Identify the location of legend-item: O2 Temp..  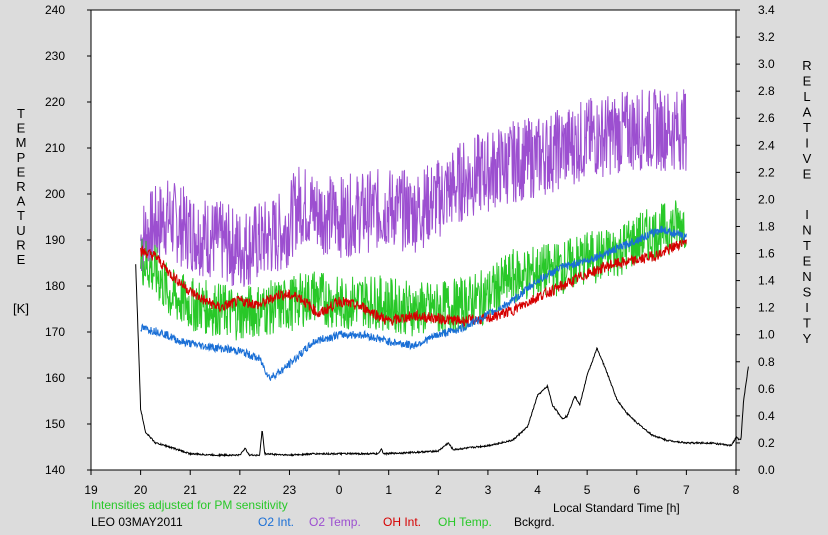
(335, 522).